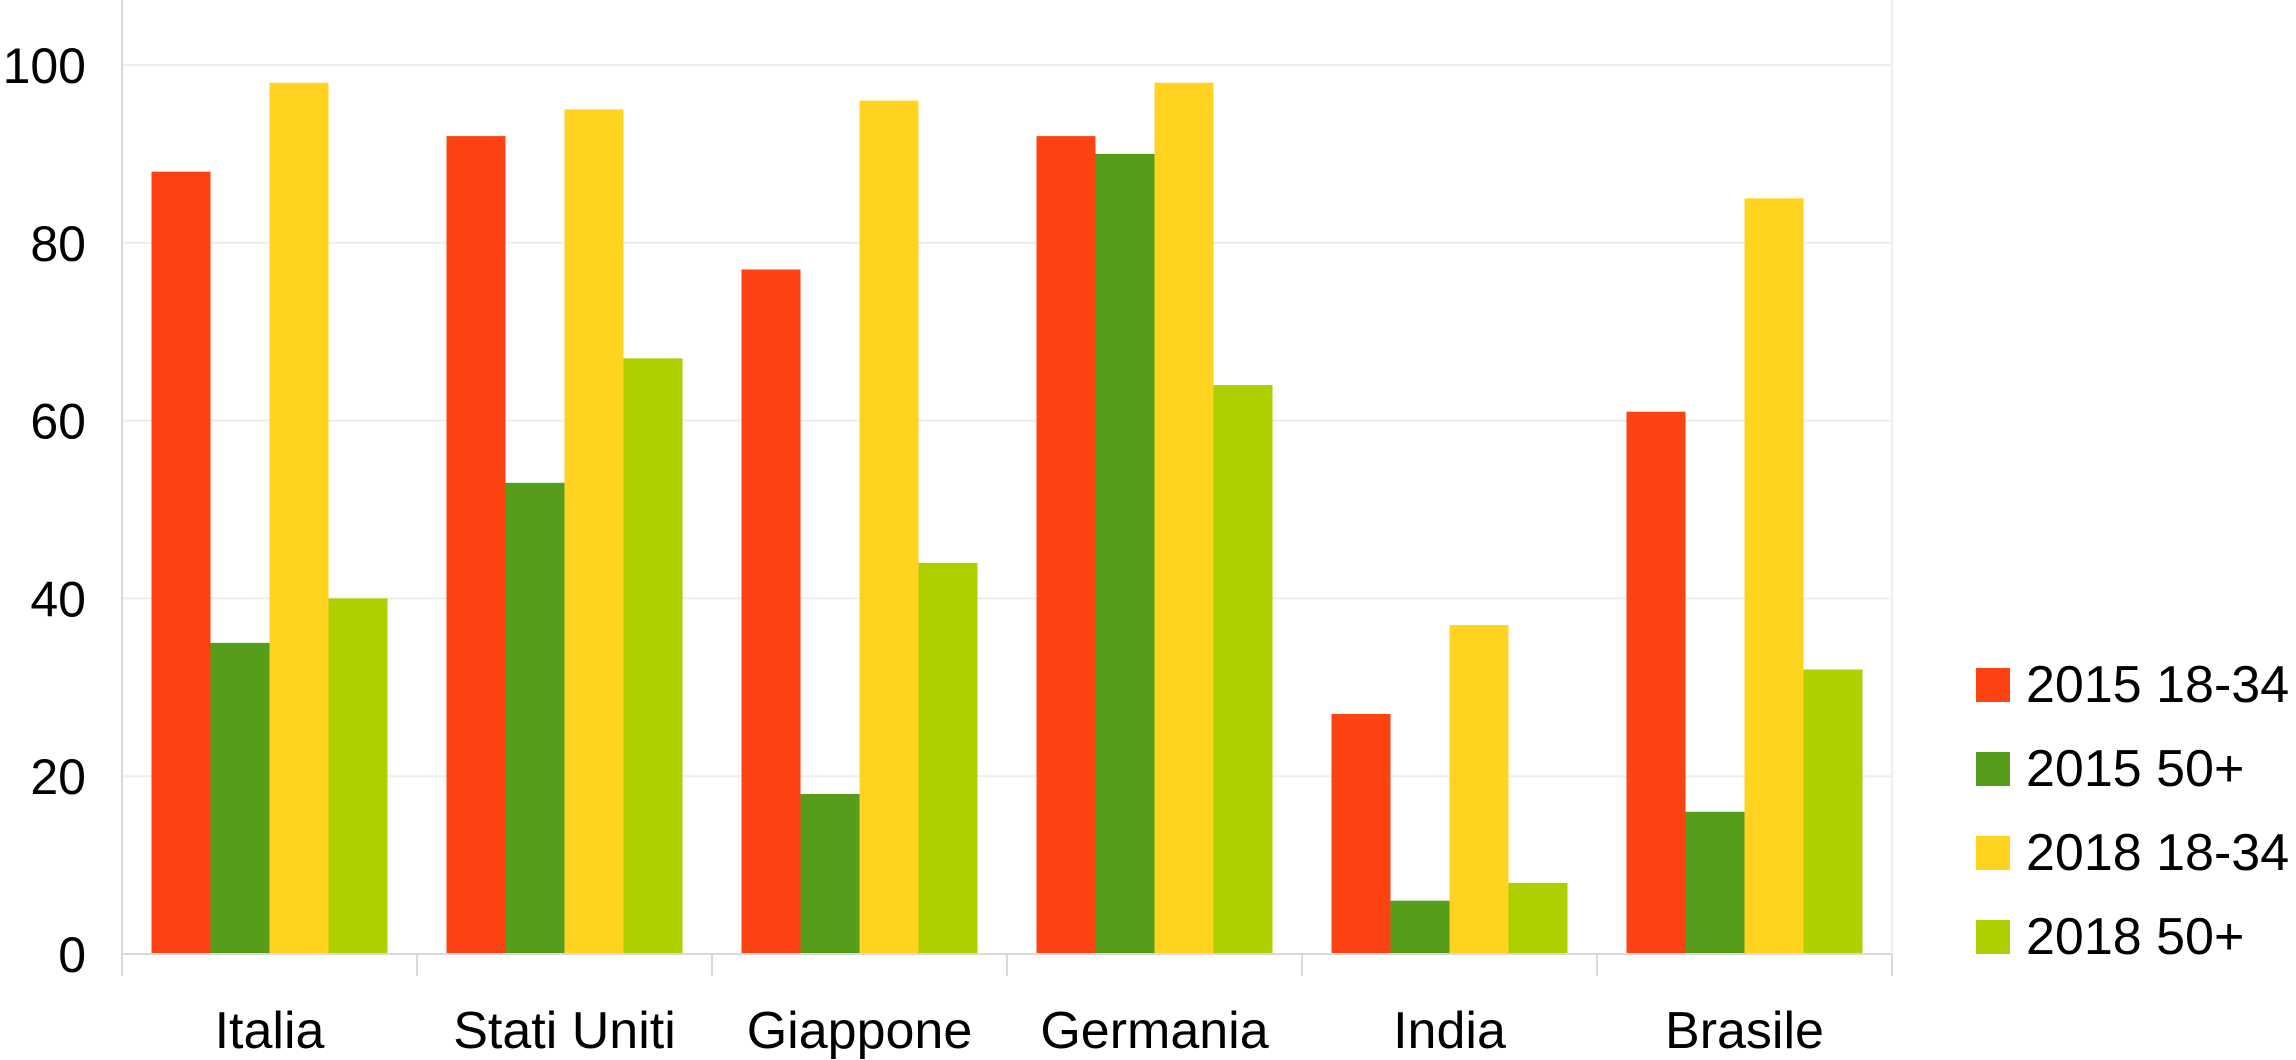 This screenshot has width=2296, height=1060. Describe the element at coordinates (1744, 1031) in the screenshot. I see `x-category-label: Brasile` at that location.